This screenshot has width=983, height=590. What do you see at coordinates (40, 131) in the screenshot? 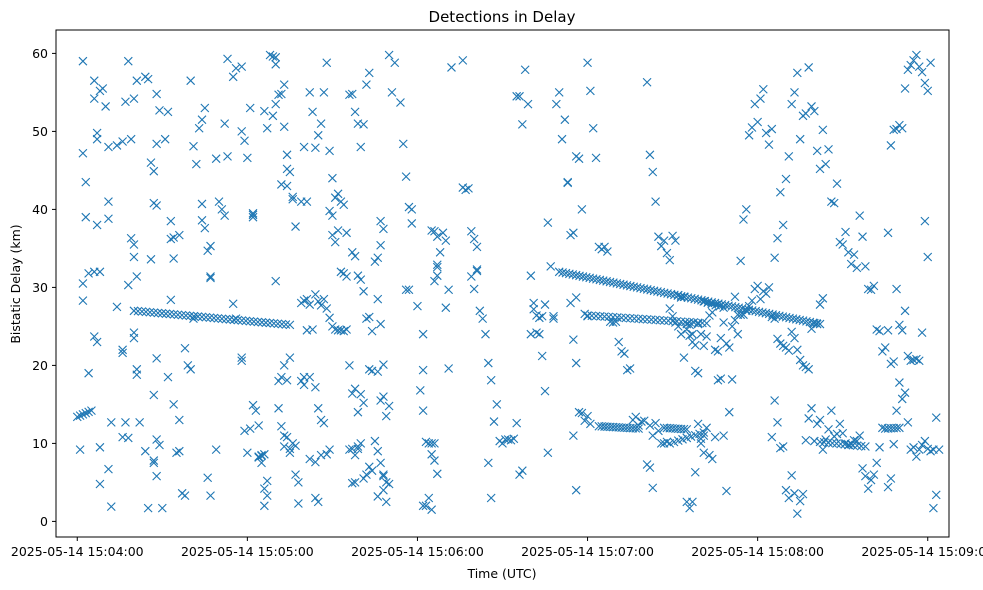
I see `y-tick-label: 50` at bounding box center [40, 131].